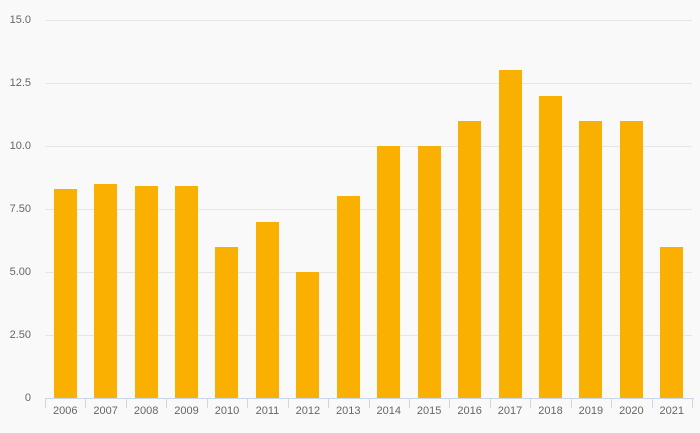 This screenshot has width=700, height=433. Describe the element at coordinates (267, 309) in the screenshot. I see `bar-2011` at that location.